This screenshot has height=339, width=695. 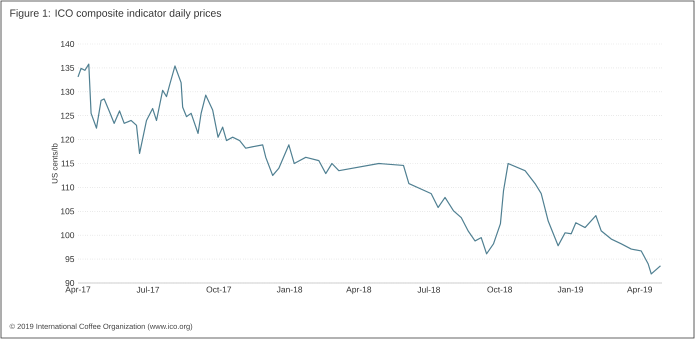 What do you see at coordinates (67, 235) in the screenshot?
I see `y-tick-label: 100` at bounding box center [67, 235].